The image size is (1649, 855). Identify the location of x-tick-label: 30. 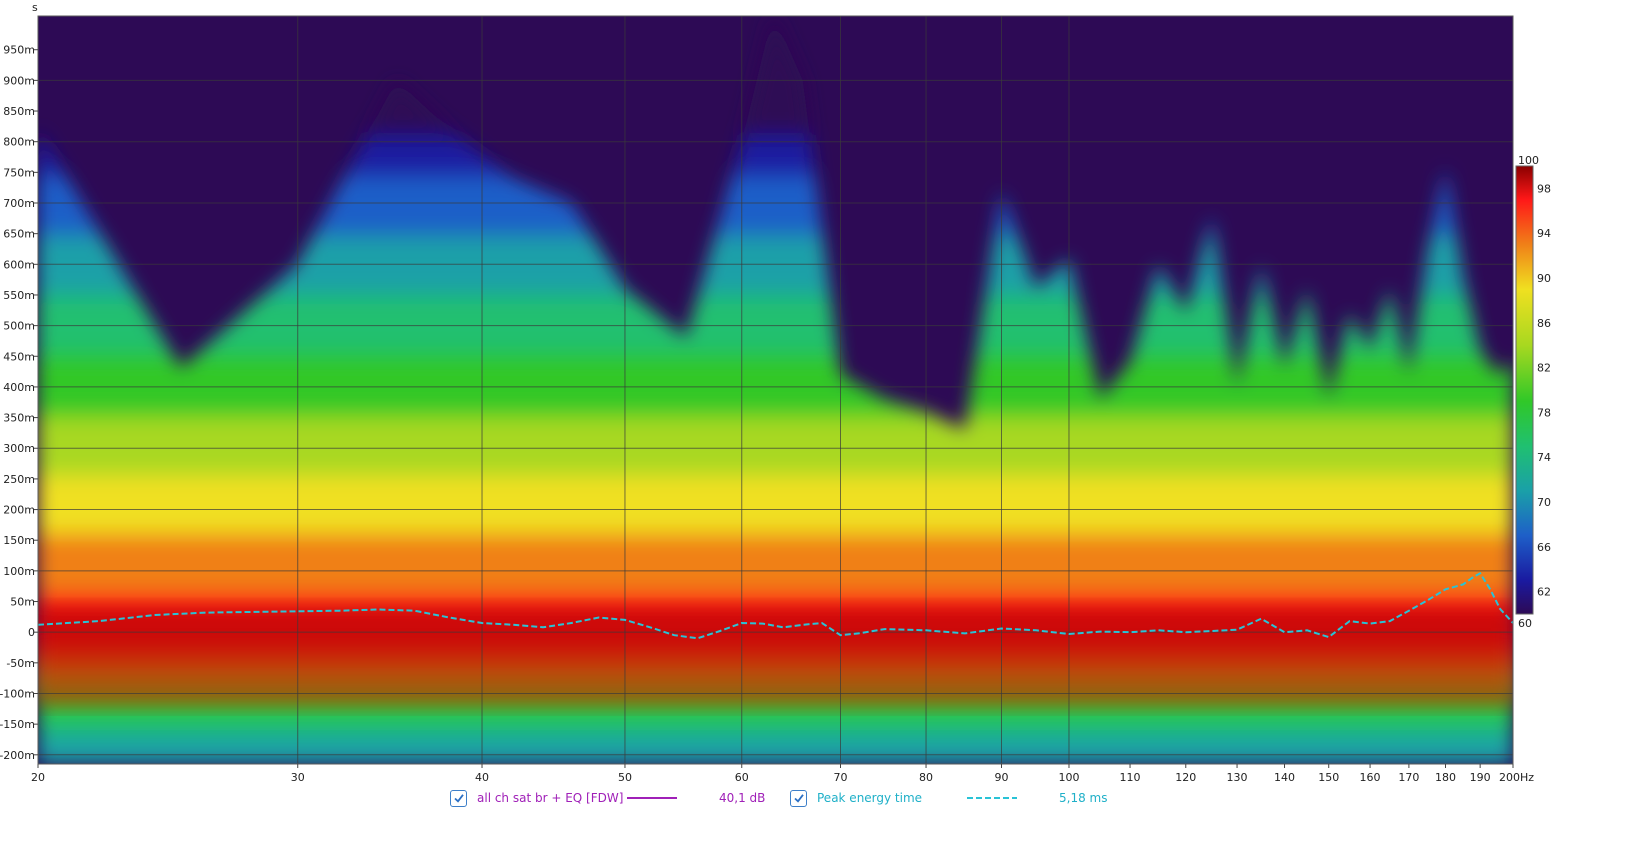
(298, 777).